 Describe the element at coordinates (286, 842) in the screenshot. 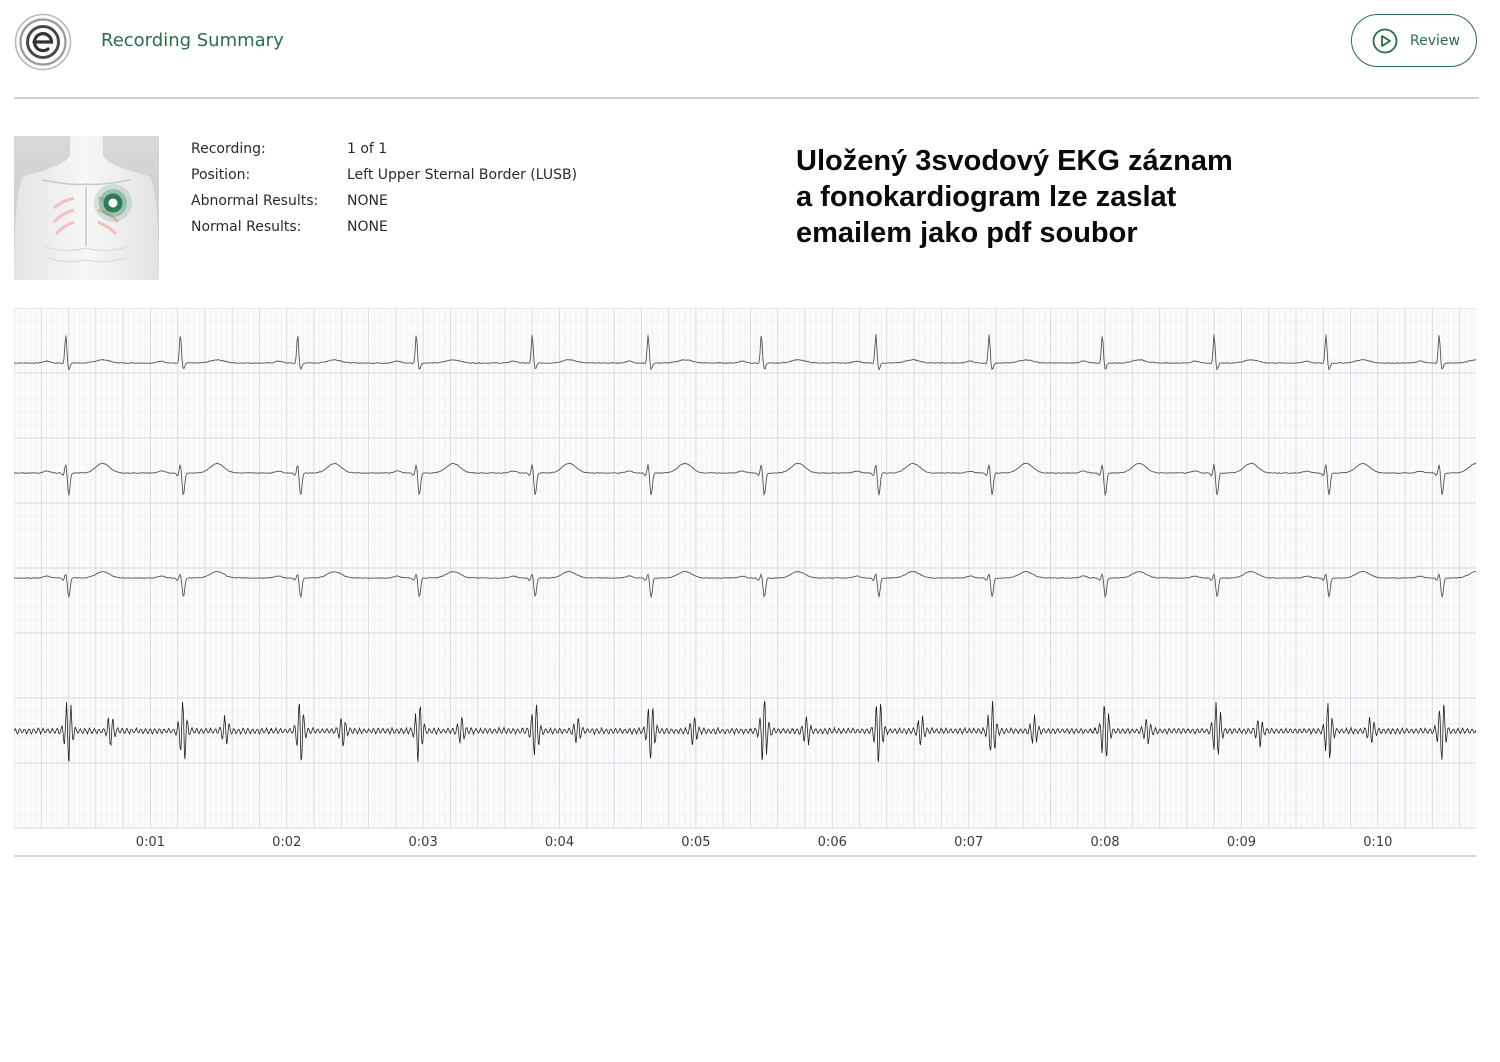

I see `x-tick-label: 0:02` at that location.